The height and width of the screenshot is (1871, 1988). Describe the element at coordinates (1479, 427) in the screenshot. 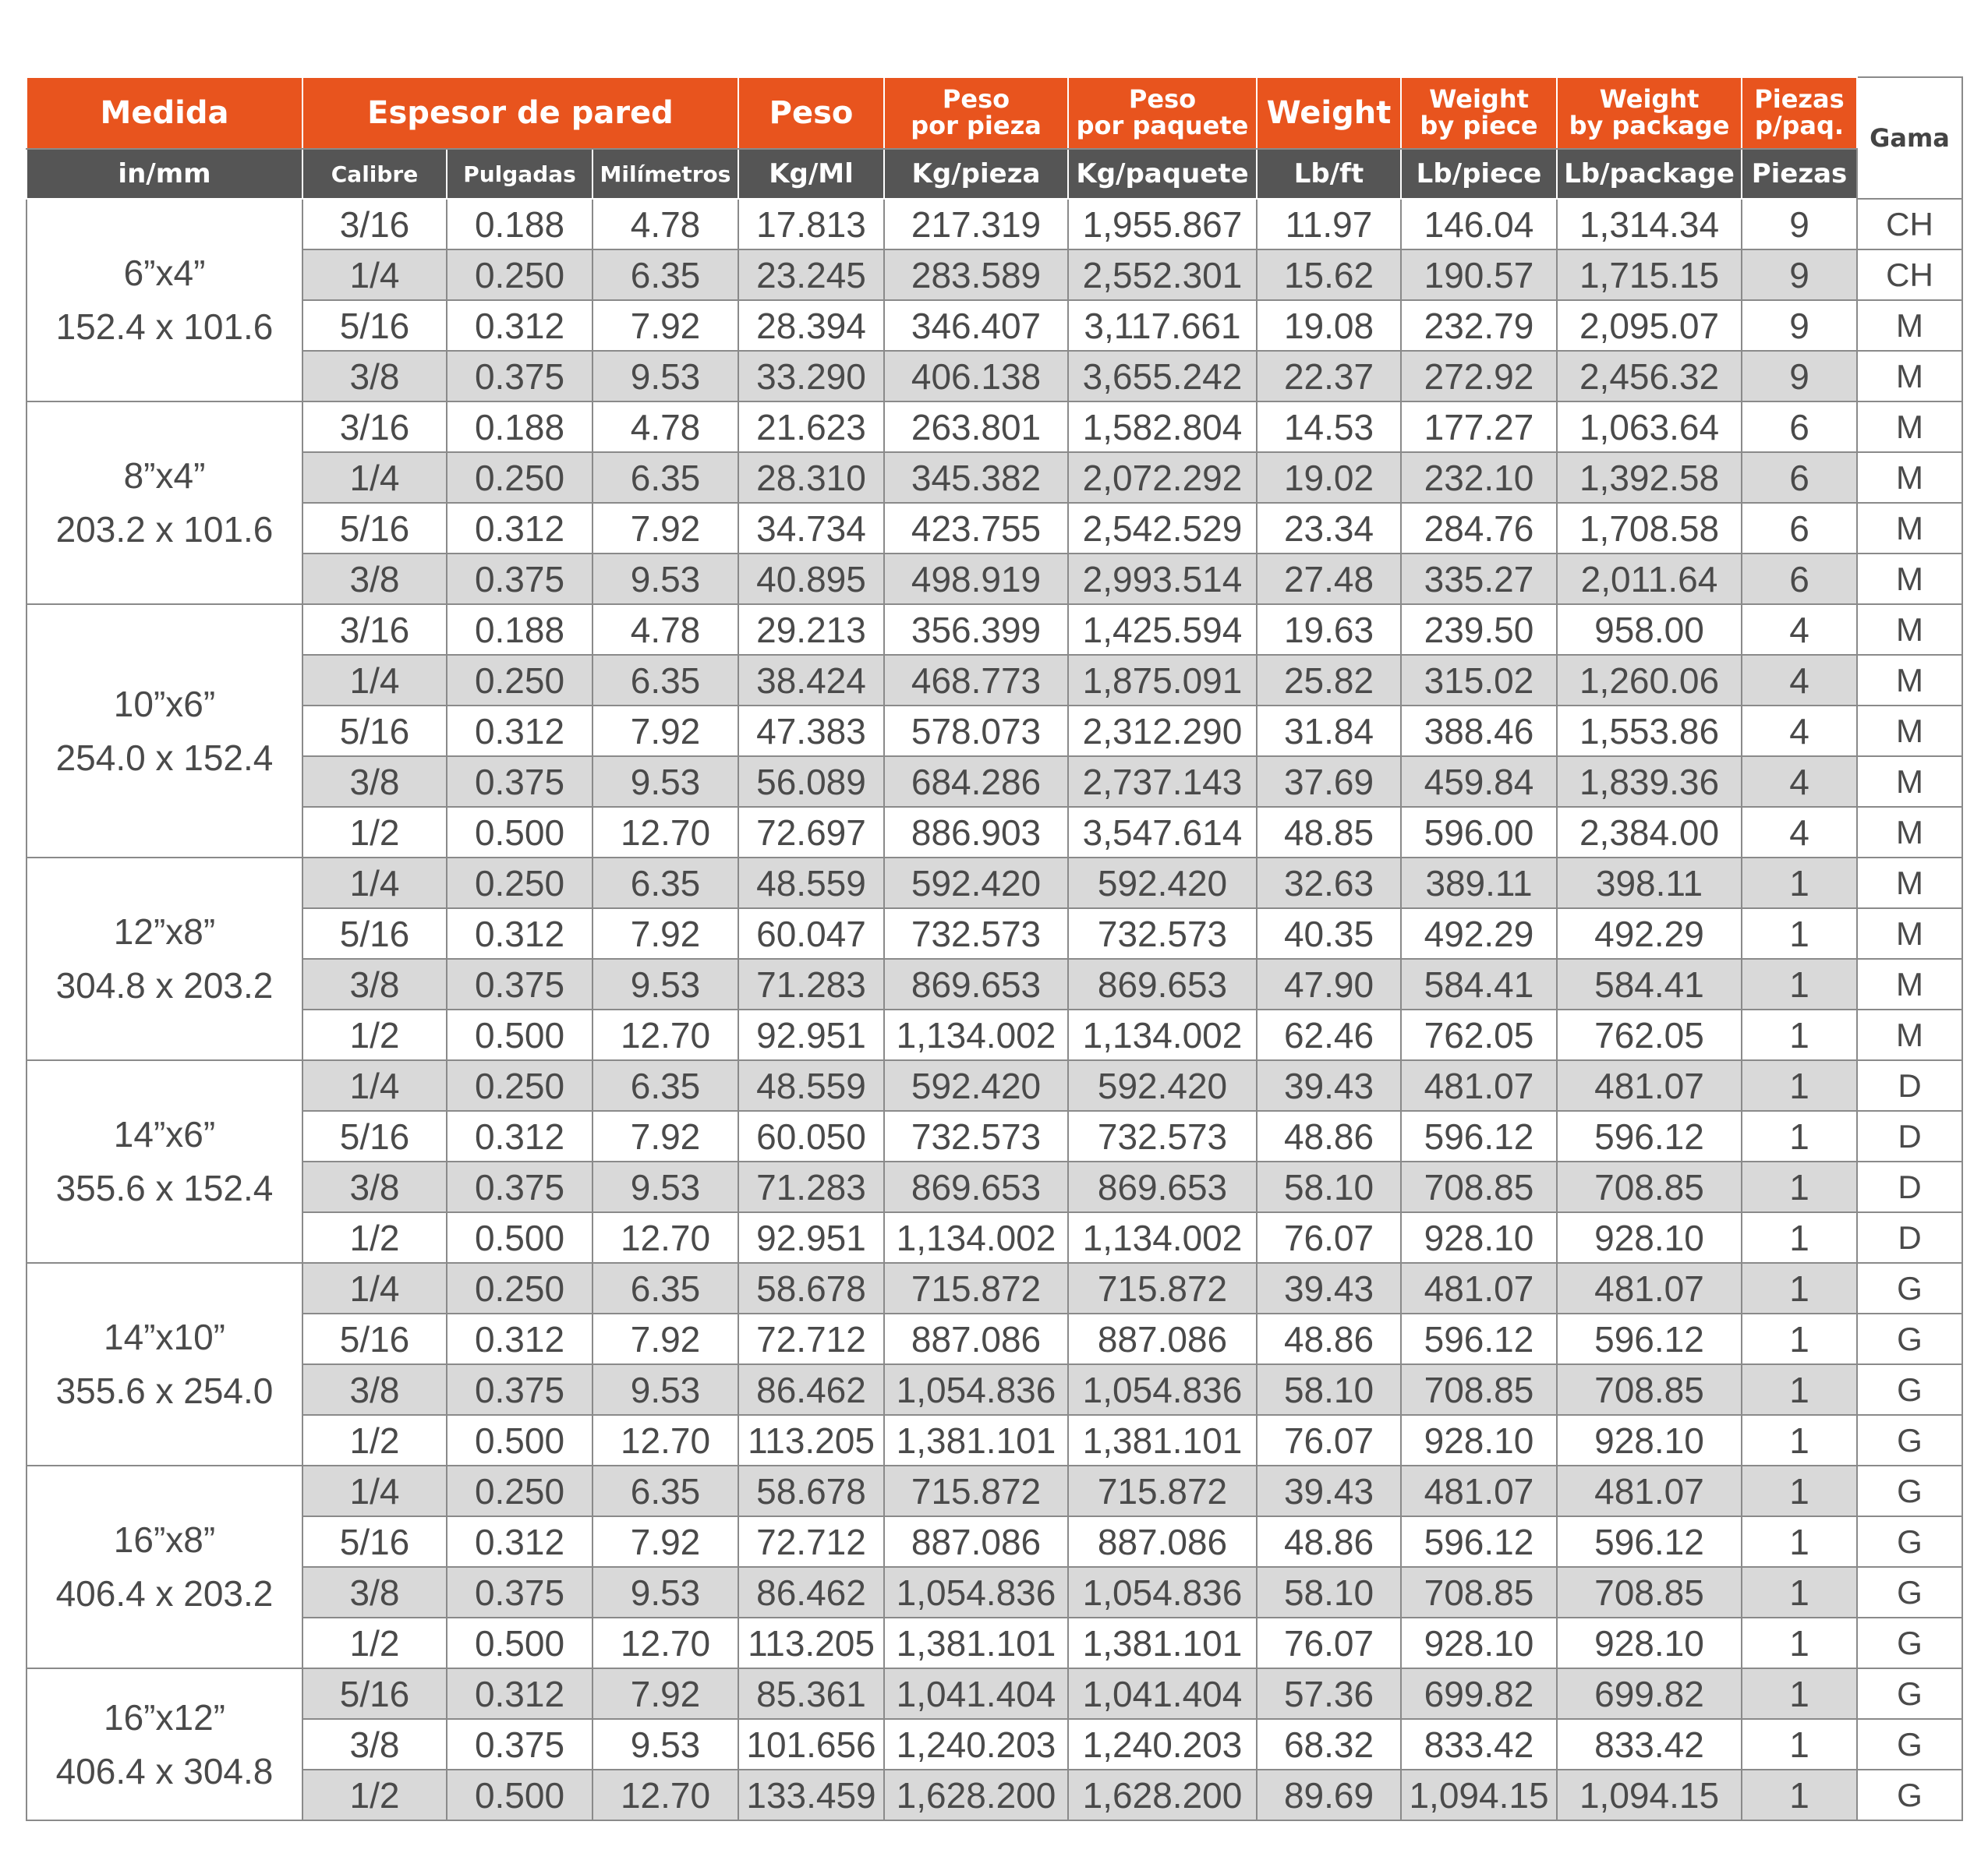

I see `data-cell: 177.27` at that location.